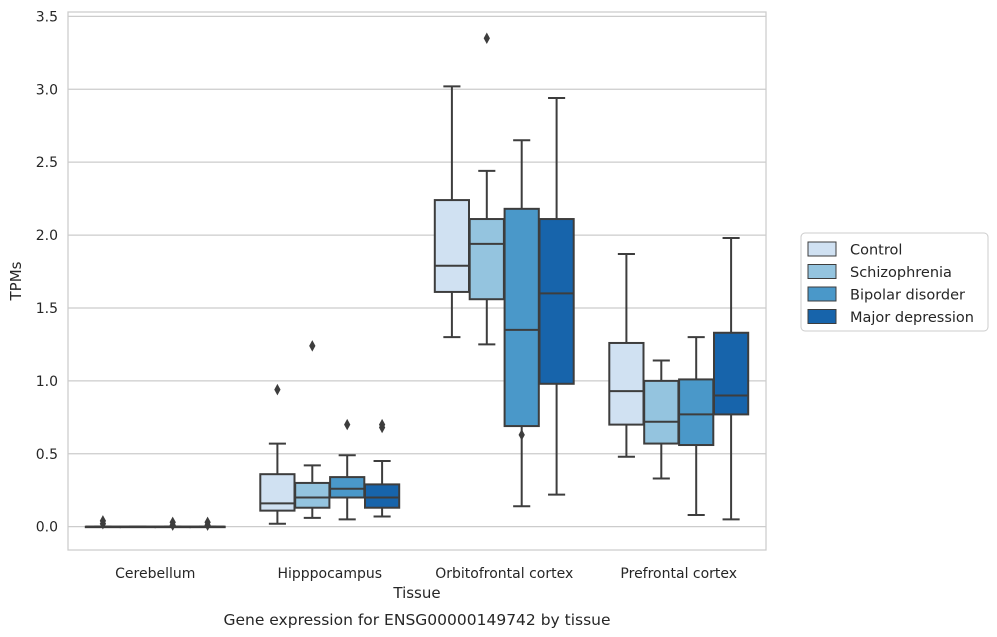 This screenshot has width=997, height=637. What do you see at coordinates (16, 281) in the screenshot?
I see `y-axis-title: TPMs` at bounding box center [16, 281].